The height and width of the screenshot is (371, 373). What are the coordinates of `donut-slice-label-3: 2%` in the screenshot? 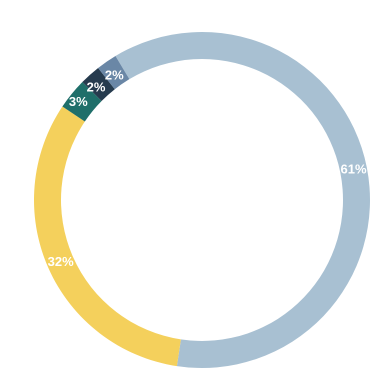 It's located at (96, 86).